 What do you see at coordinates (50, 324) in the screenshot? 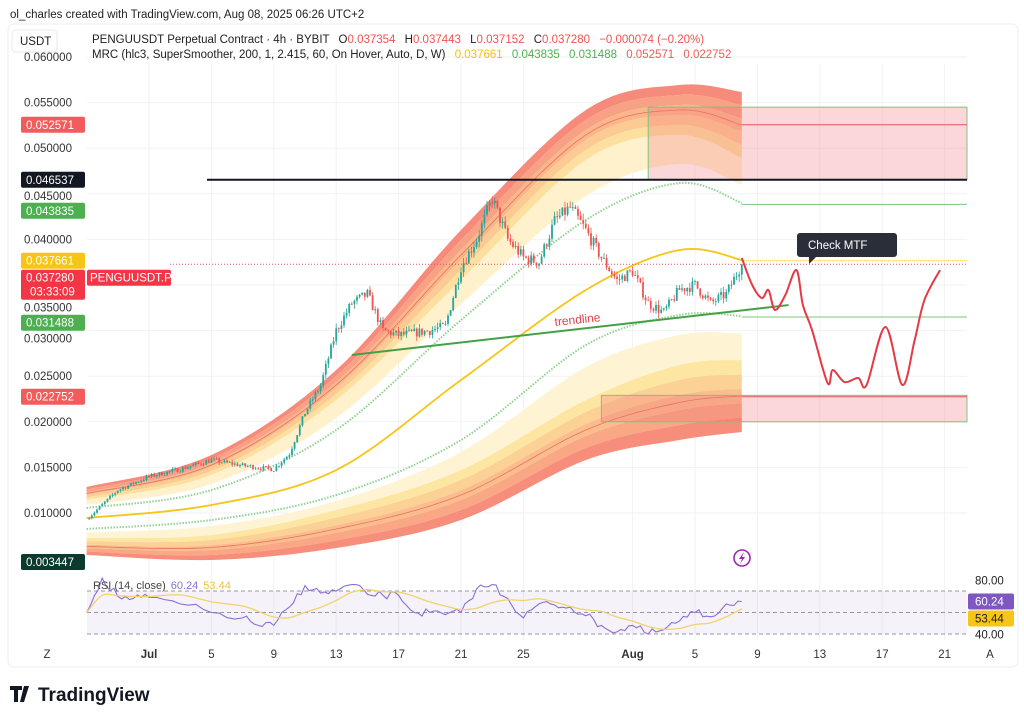
I see `price-badge-label: 0.031488` at bounding box center [50, 324].